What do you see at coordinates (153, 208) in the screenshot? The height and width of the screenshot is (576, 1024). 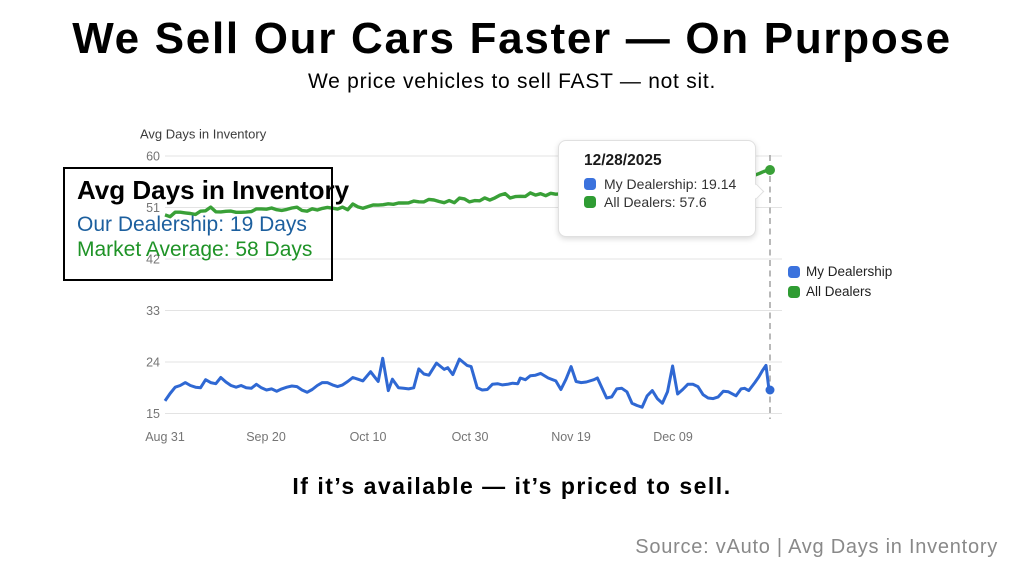 I see `svg-text: 51` at bounding box center [153, 208].